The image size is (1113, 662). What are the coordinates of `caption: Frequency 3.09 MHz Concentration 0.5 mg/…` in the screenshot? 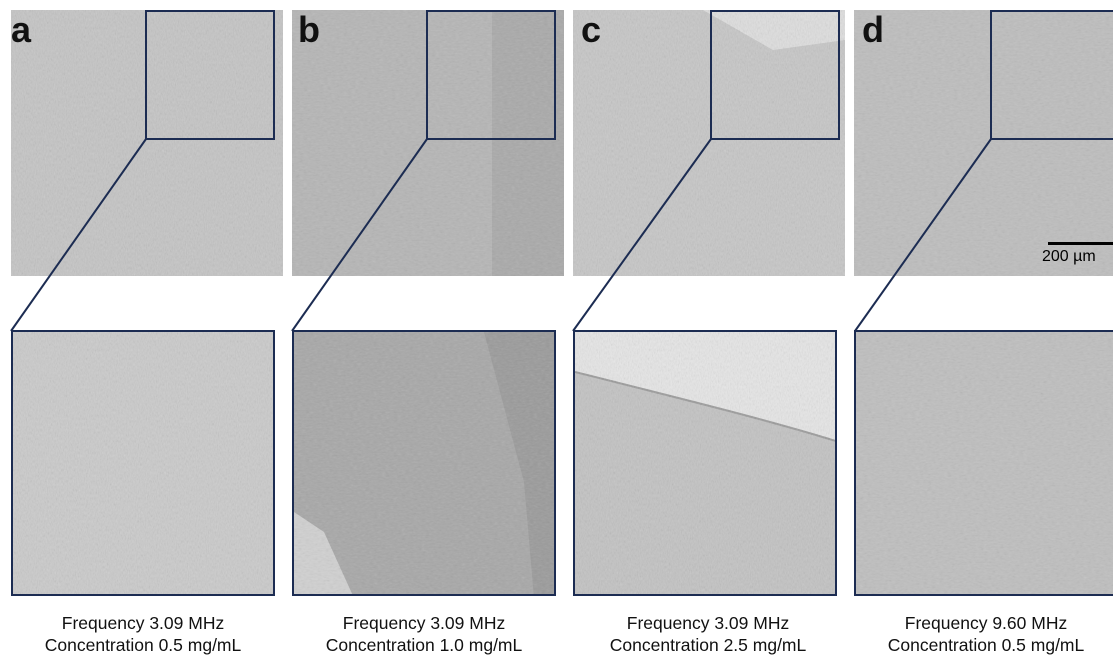 It's located at (143, 634).